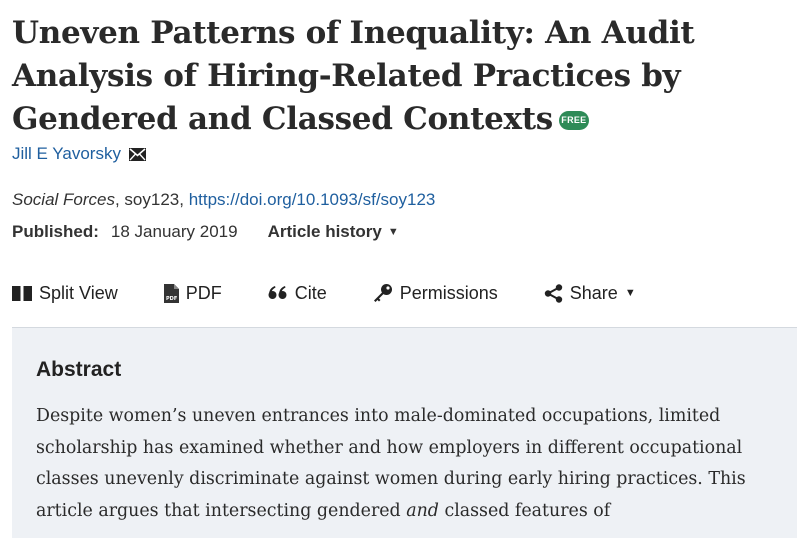  I want to click on cite-button: Cite, so click(297, 293).